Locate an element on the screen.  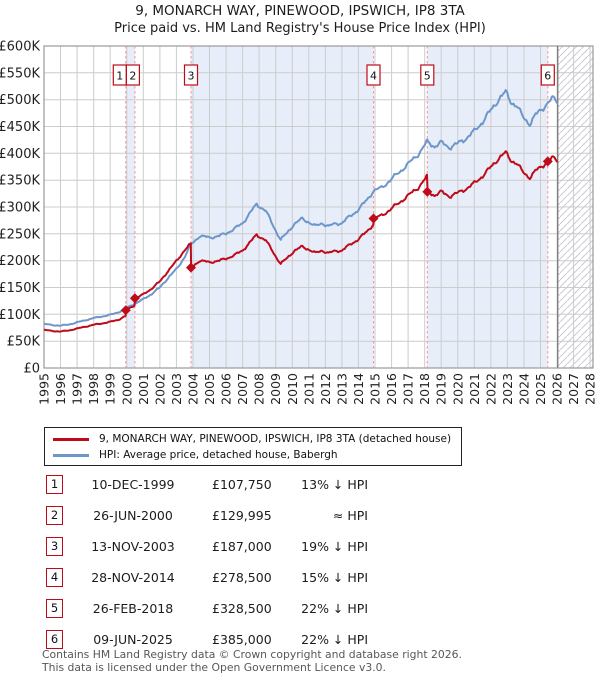
sale-vs-hpi: 15% ↓ HPI is located at coordinates (334, 577).